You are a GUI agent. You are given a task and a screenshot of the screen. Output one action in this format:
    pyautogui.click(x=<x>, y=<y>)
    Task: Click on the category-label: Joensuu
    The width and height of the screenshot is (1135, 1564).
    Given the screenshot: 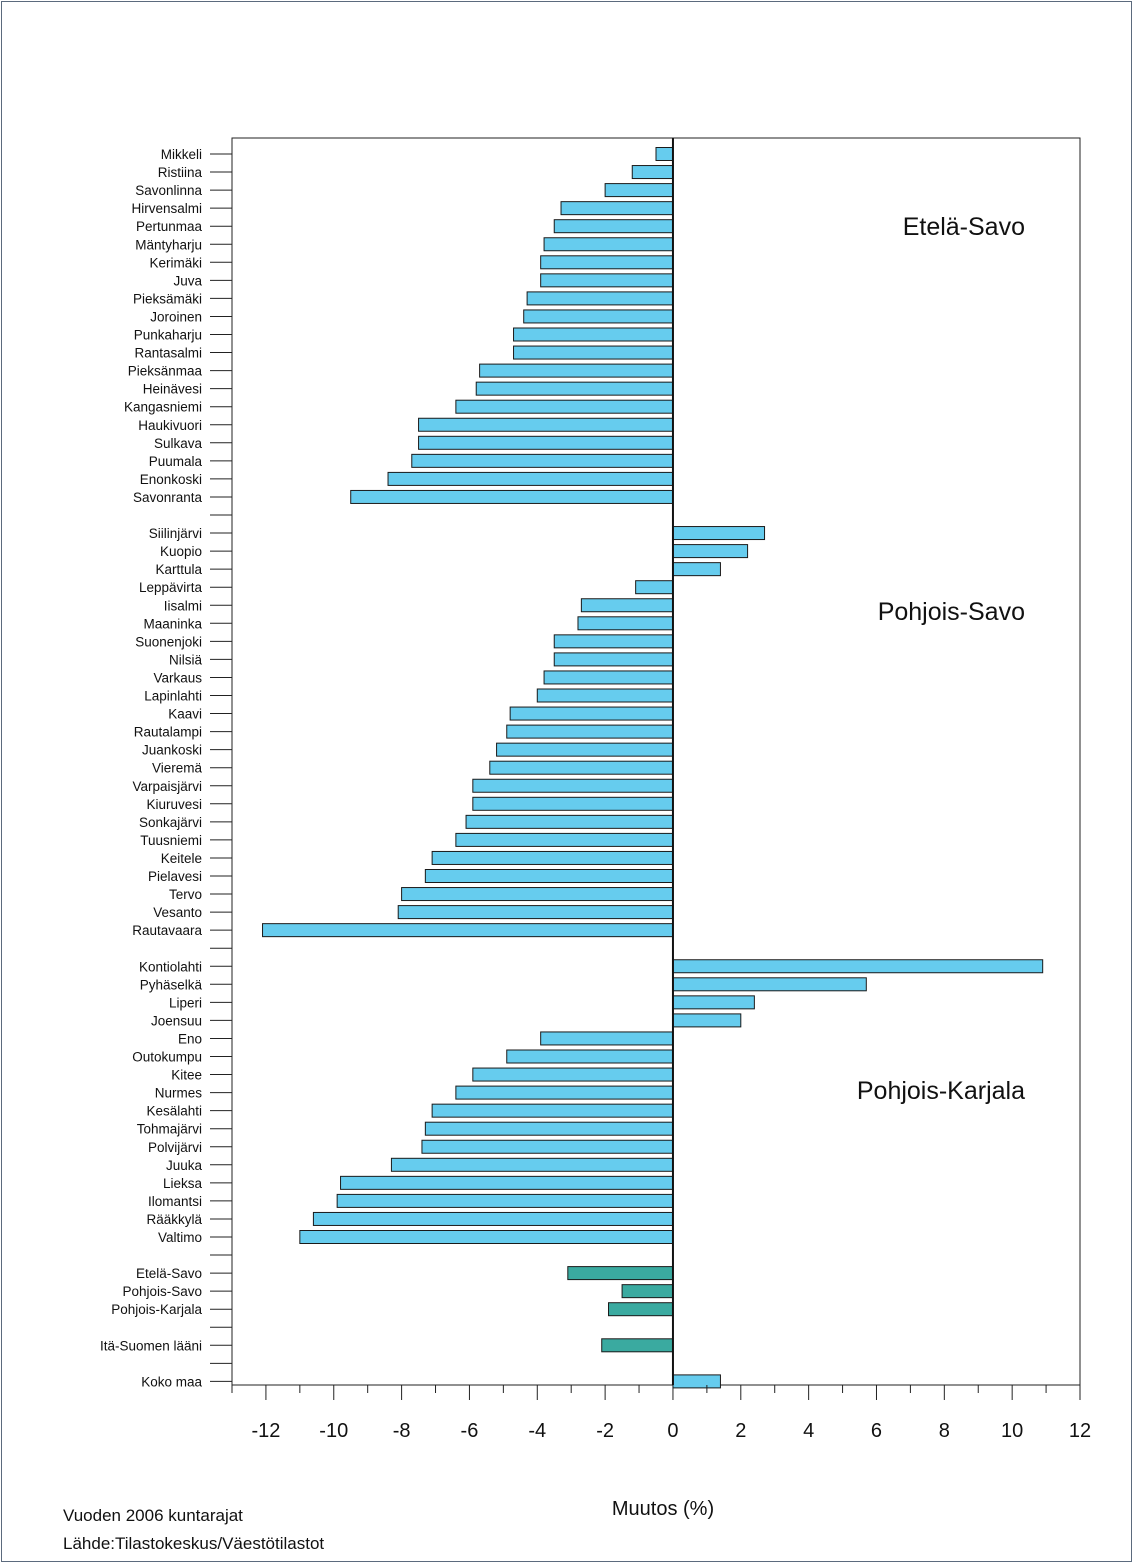 What is the action you would take?
    pyautogui.click(x=176, y=1020)
    